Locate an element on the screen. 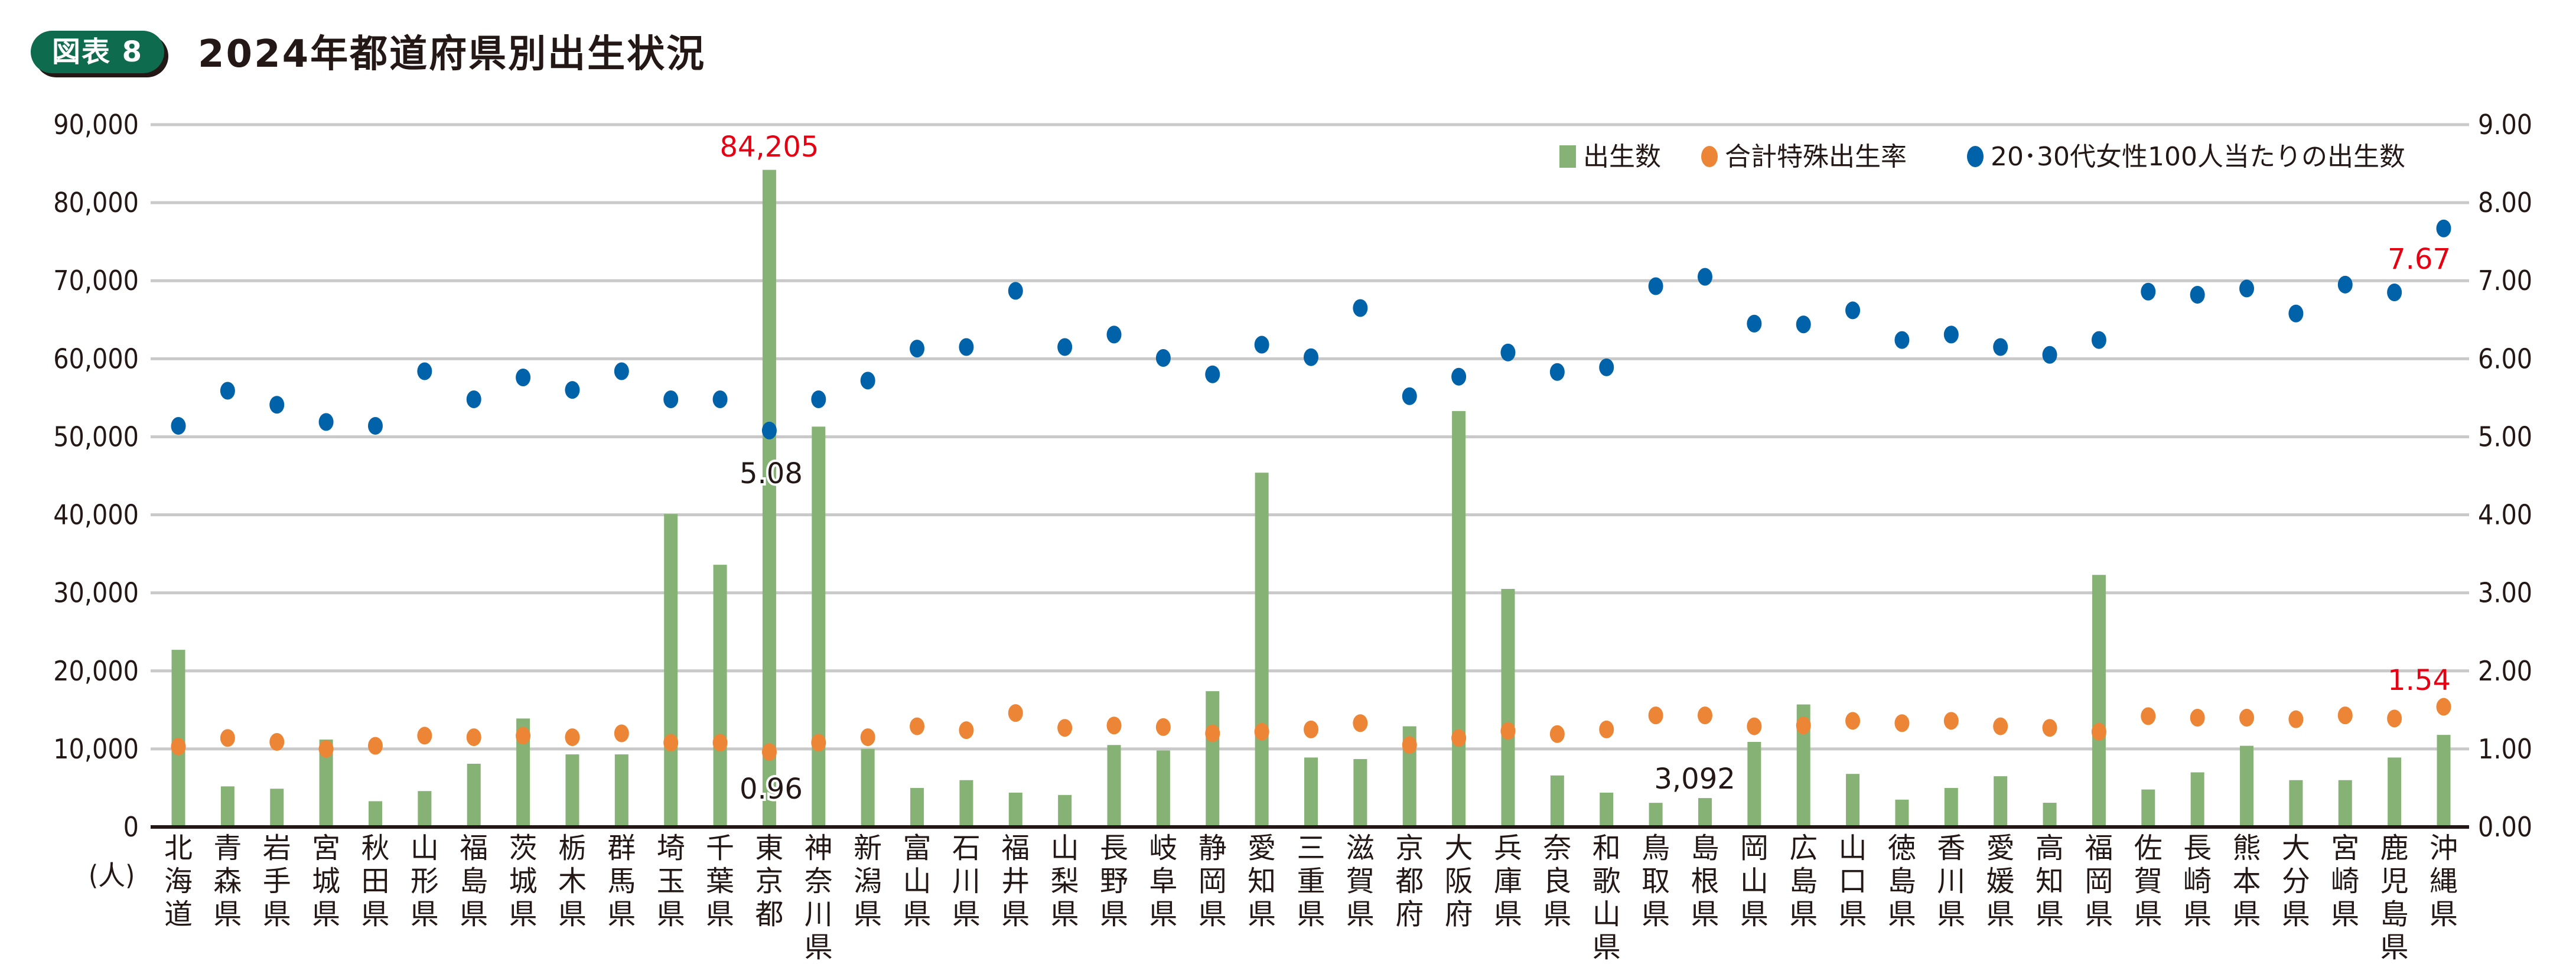  category-label: 富山県 is located at coordinates (918, 881).